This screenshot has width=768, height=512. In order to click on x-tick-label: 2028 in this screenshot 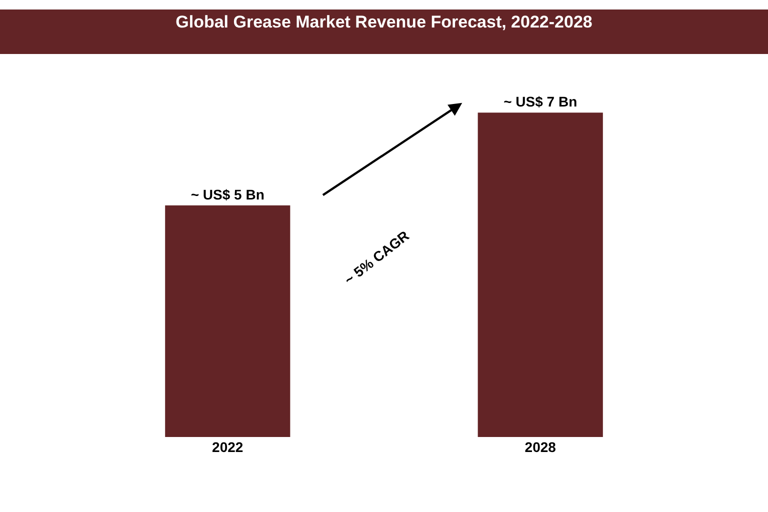, I will do `click(540, 447)`.